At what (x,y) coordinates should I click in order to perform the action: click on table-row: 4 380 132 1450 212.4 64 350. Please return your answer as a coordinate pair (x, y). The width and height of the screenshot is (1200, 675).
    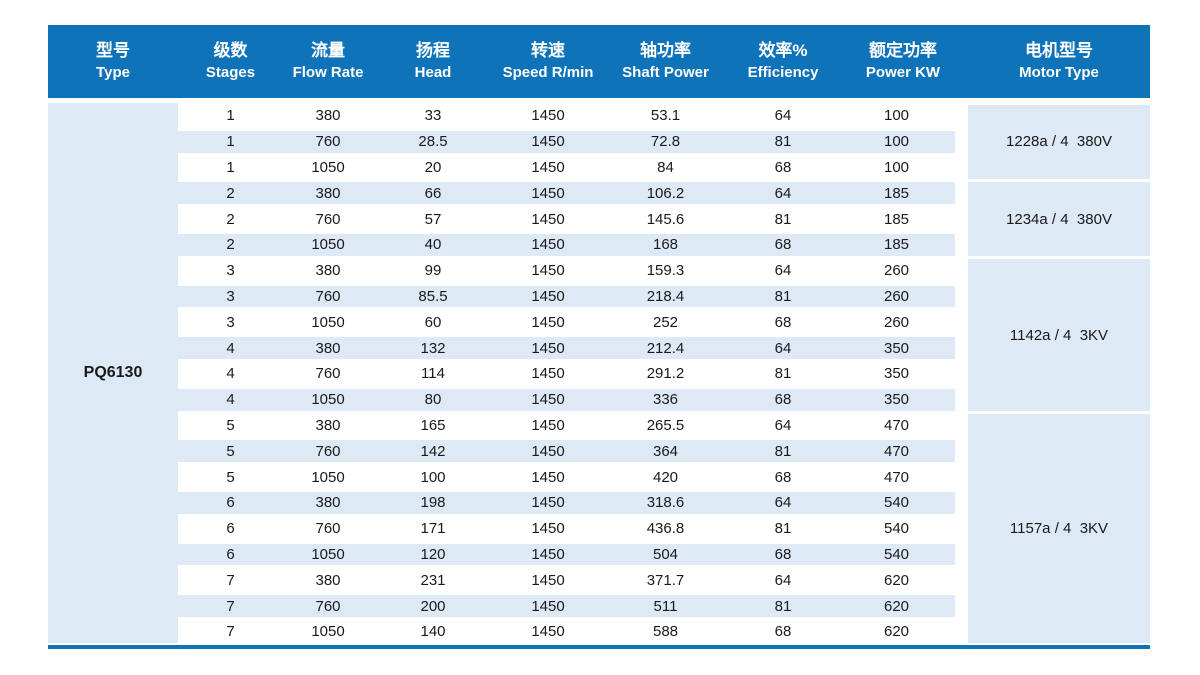
    Looking at the image, I should click on (566, 348).